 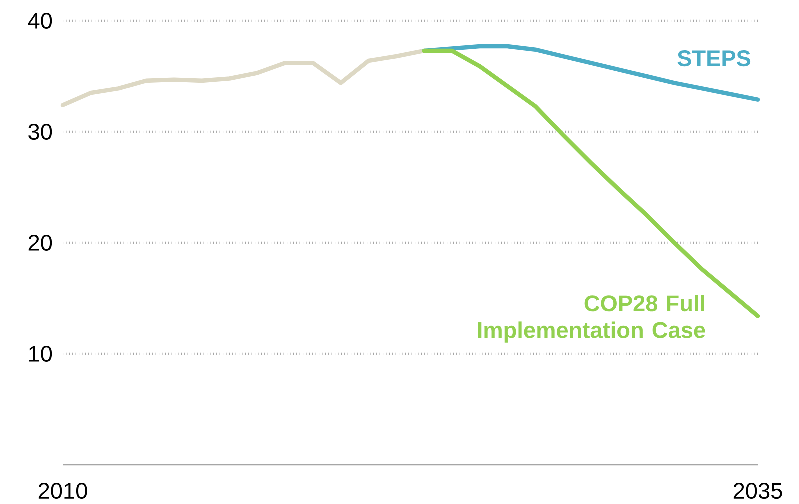 I want to click on series-label: COP28 Full Implementation Case, so click(x=592, y=319).